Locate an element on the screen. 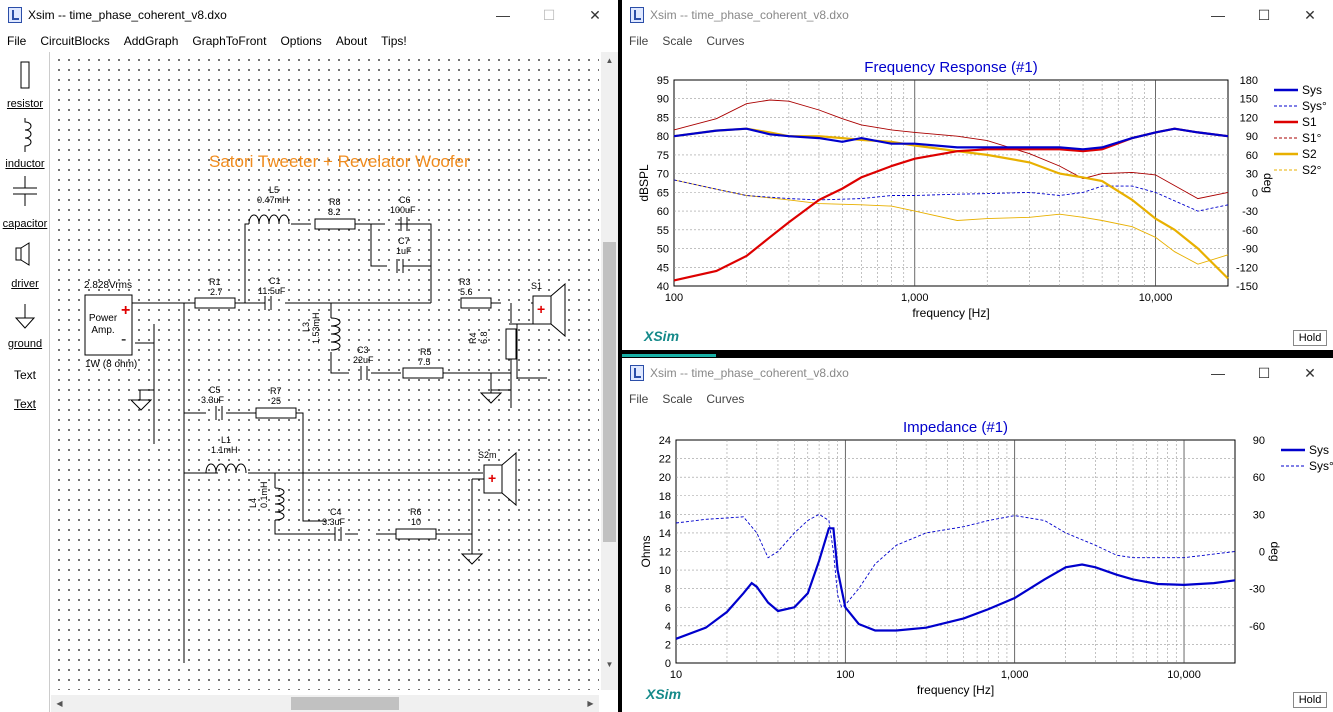 This screenshot has width=1333, height=712. source-label: Power Amp. is located at coordinates (103, 324).